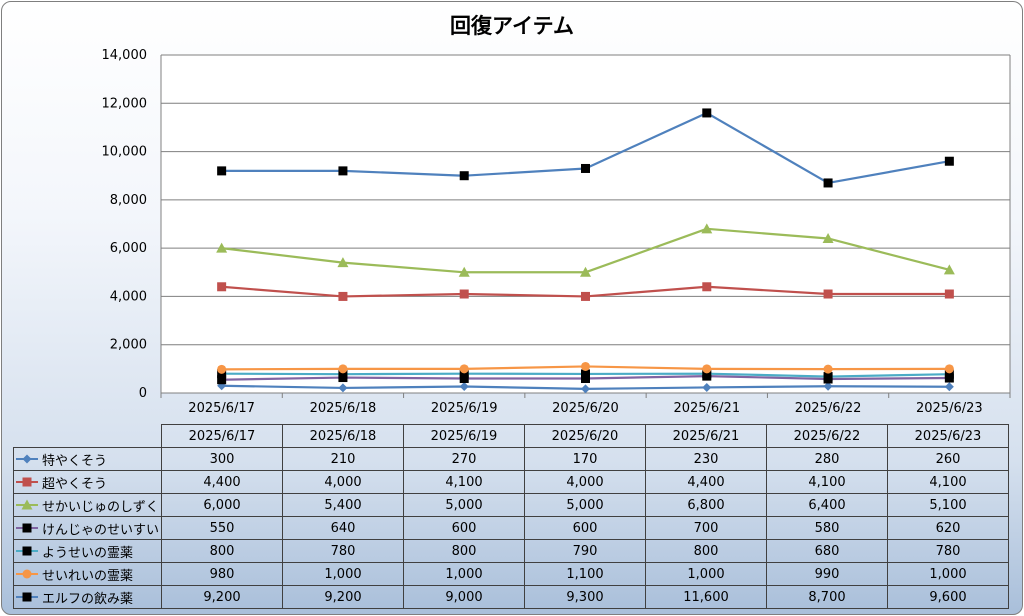  What do you see at coordinates (706, 505) in the screenshot?
I see `table-cell: 6,800` at bounding box center [706, 505].